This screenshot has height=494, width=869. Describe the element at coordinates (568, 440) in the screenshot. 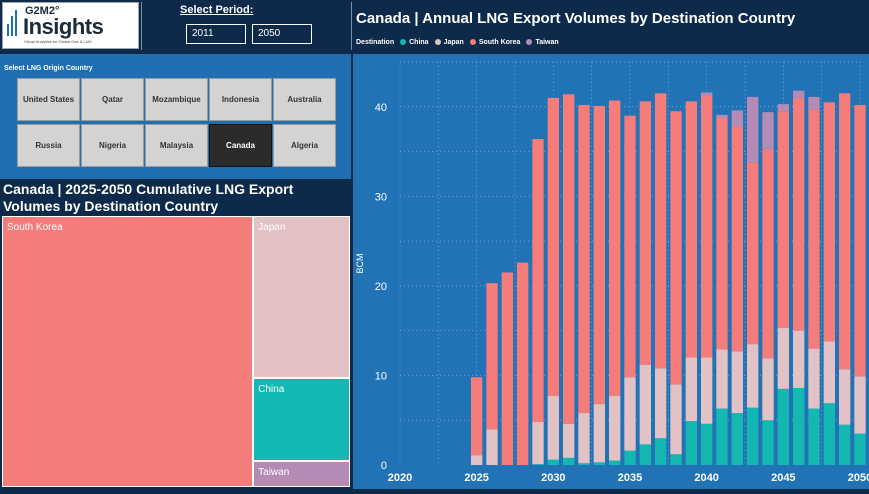

I see `bar-japan-2031` at that location.